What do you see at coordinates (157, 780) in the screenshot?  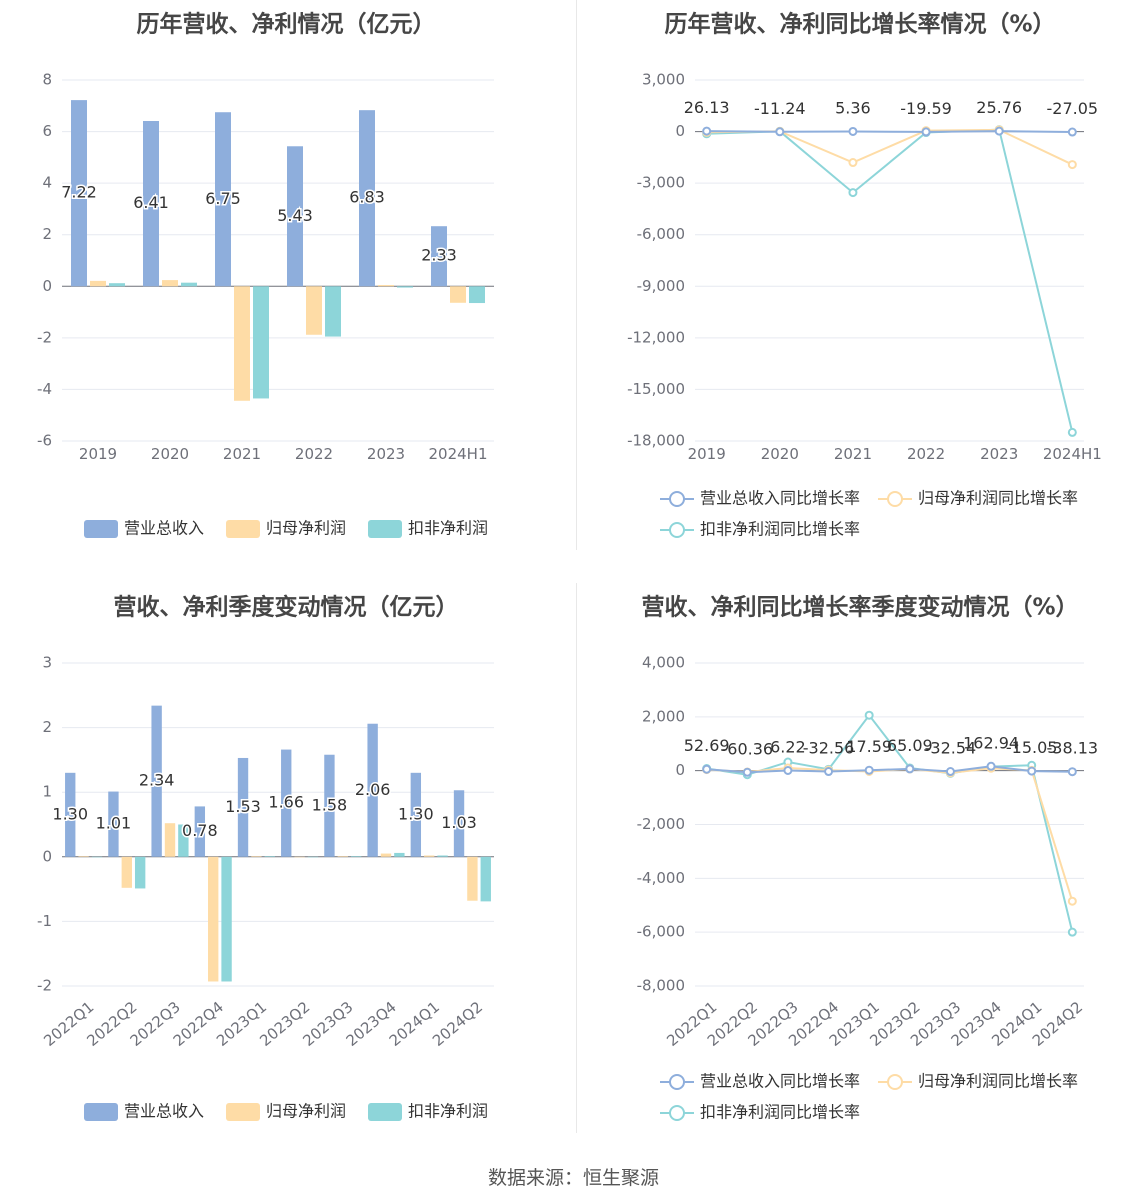 I see `bar-data-label: 2.34` at bounding box center [157, 780].